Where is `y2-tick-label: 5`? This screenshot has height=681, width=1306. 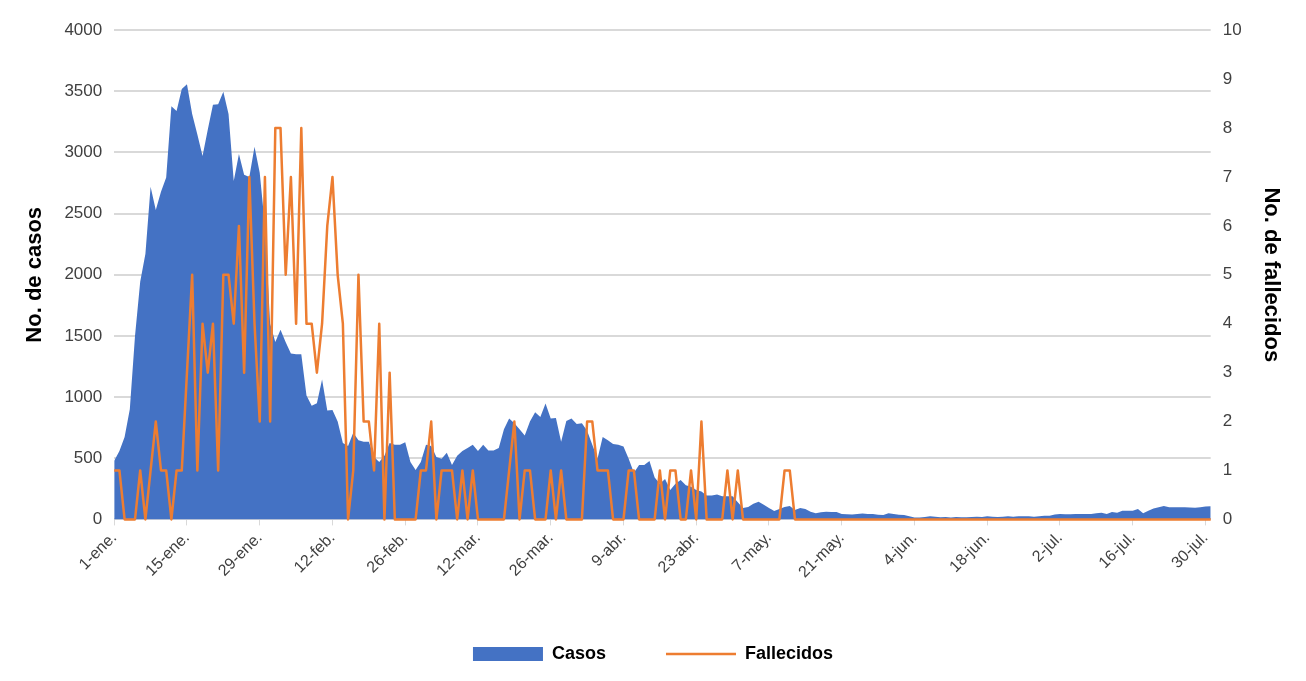 y2-tick-label: 5 is located at coordinates (1227, 274).